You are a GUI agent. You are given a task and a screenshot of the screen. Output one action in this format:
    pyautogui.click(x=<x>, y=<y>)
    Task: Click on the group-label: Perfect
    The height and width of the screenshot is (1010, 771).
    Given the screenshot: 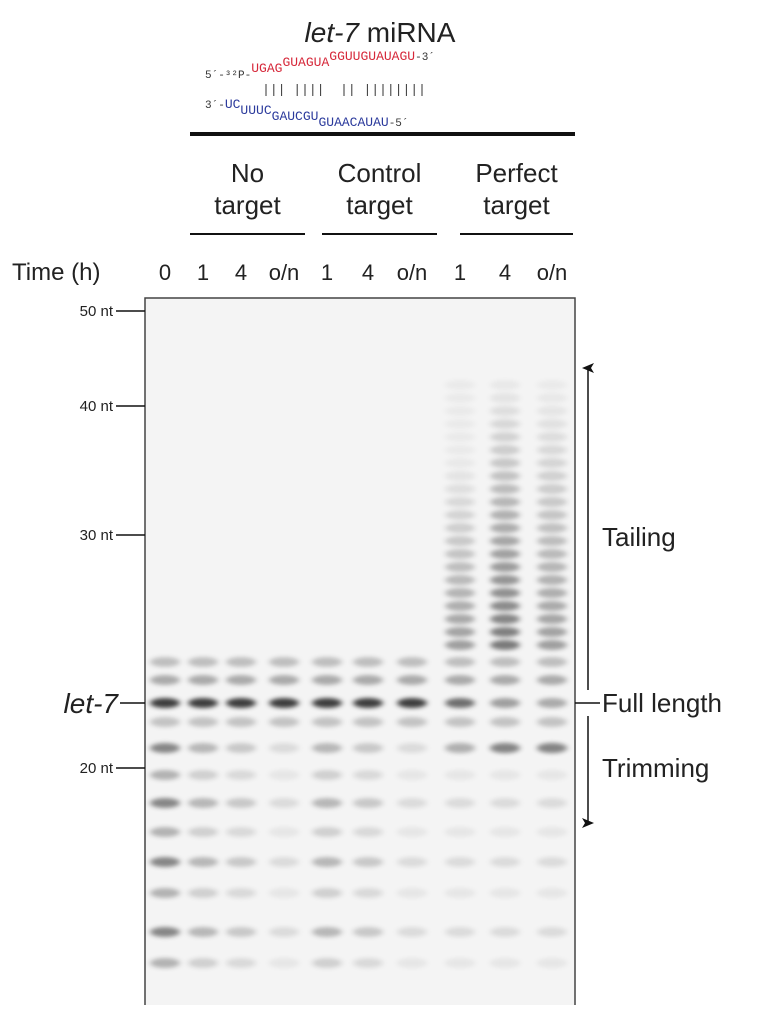 What is the action you would take?
    pyautogui.click(x=516, y=173)
    